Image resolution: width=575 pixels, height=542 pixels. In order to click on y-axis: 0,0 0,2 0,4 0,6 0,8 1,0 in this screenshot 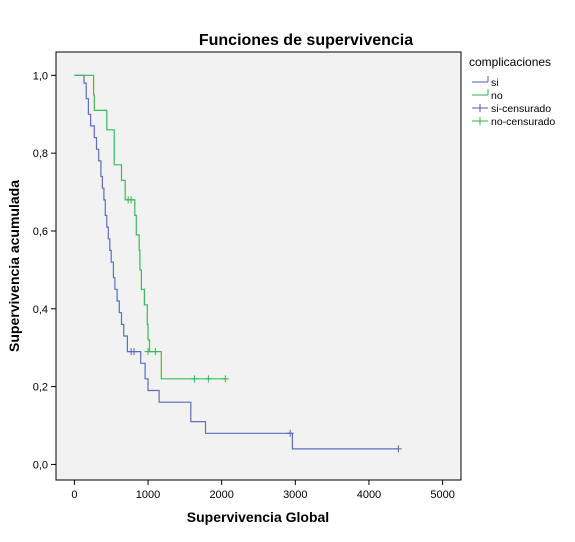, I will do `click(44, 270)`.